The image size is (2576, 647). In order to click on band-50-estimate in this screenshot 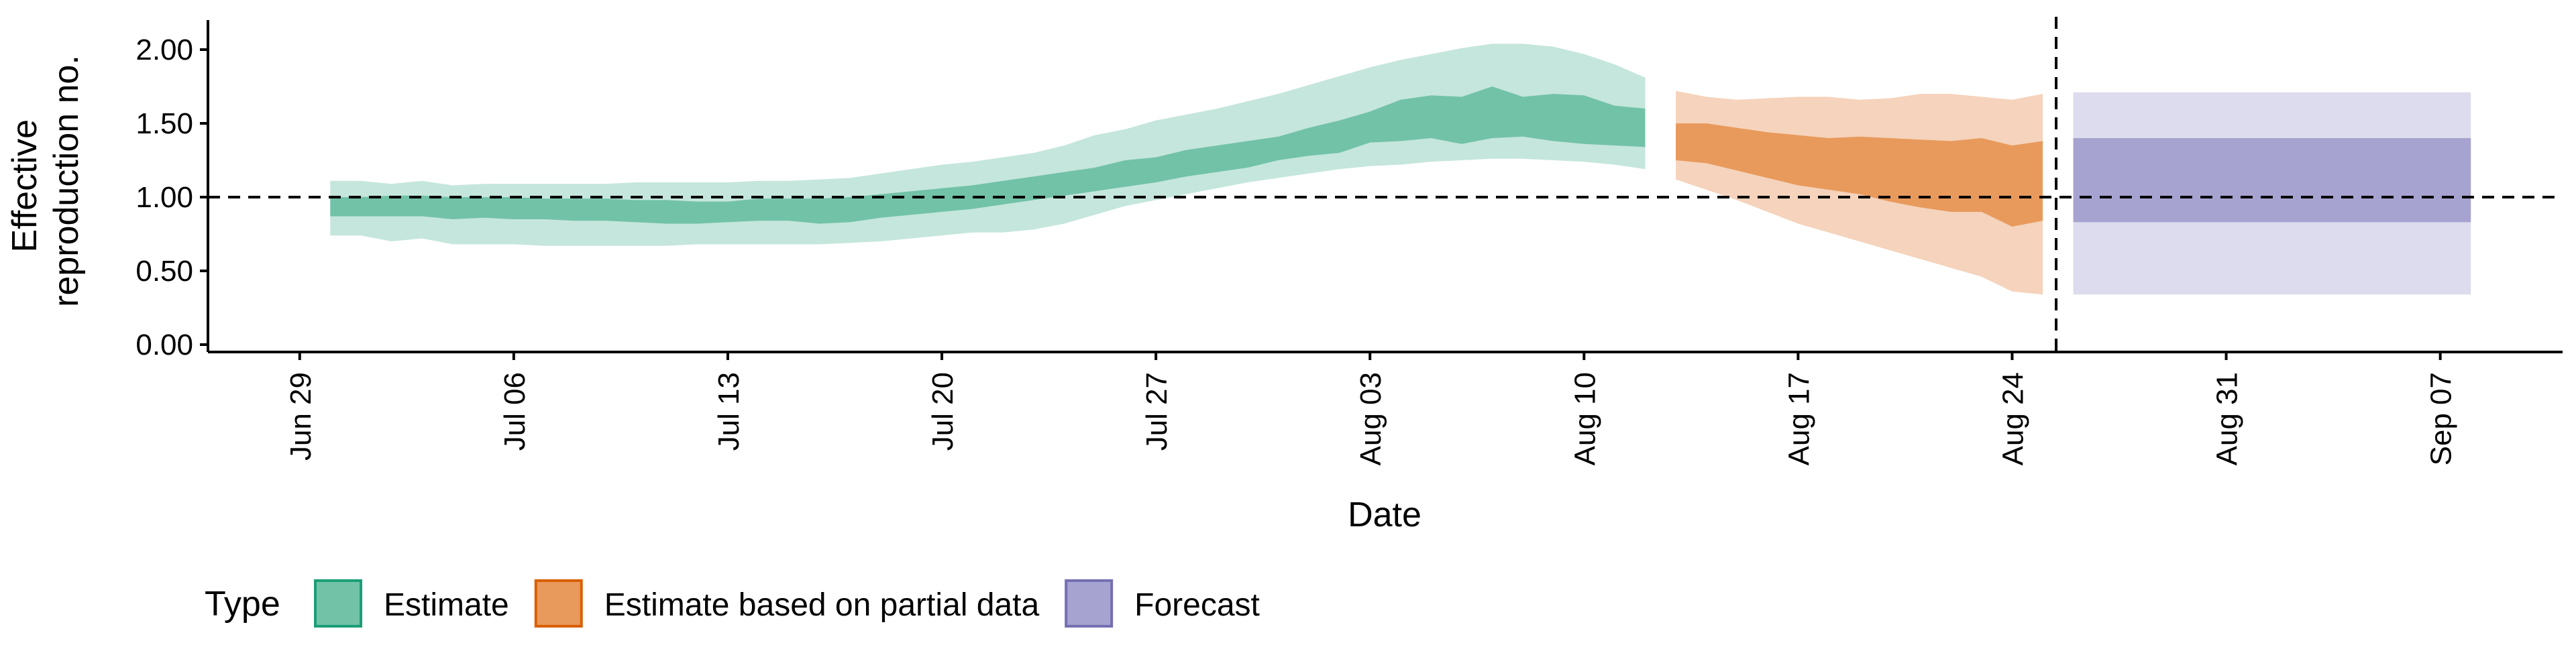, I will do `click(988, 155)`.